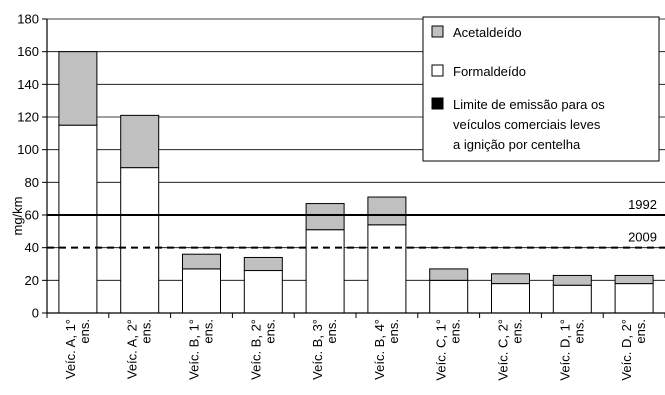  I want to click on x-tick-label: Veíc. A, 1° ens., so click(77, 349).